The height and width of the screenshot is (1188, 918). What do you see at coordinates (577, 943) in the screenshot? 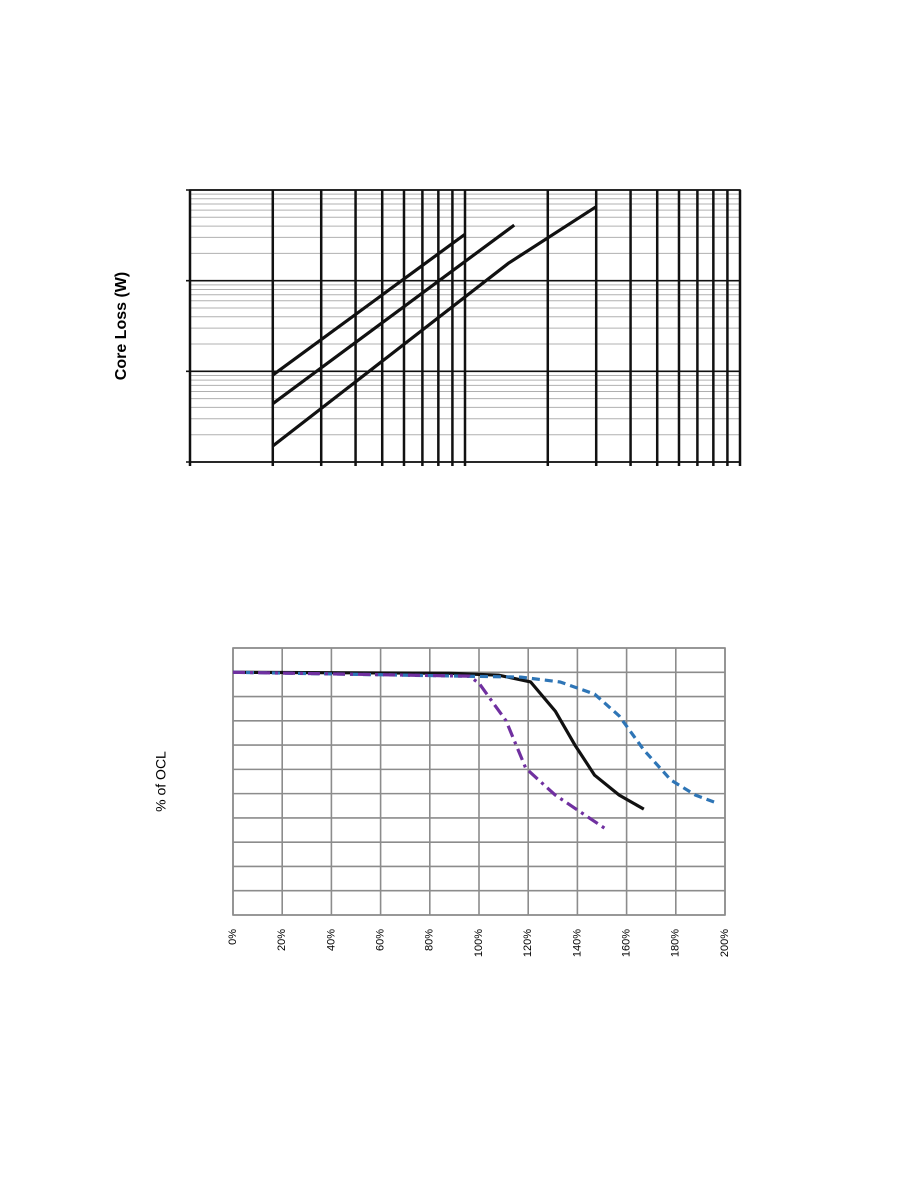
I see `x-tick-label: 140%` at bounding box center [577, 943].